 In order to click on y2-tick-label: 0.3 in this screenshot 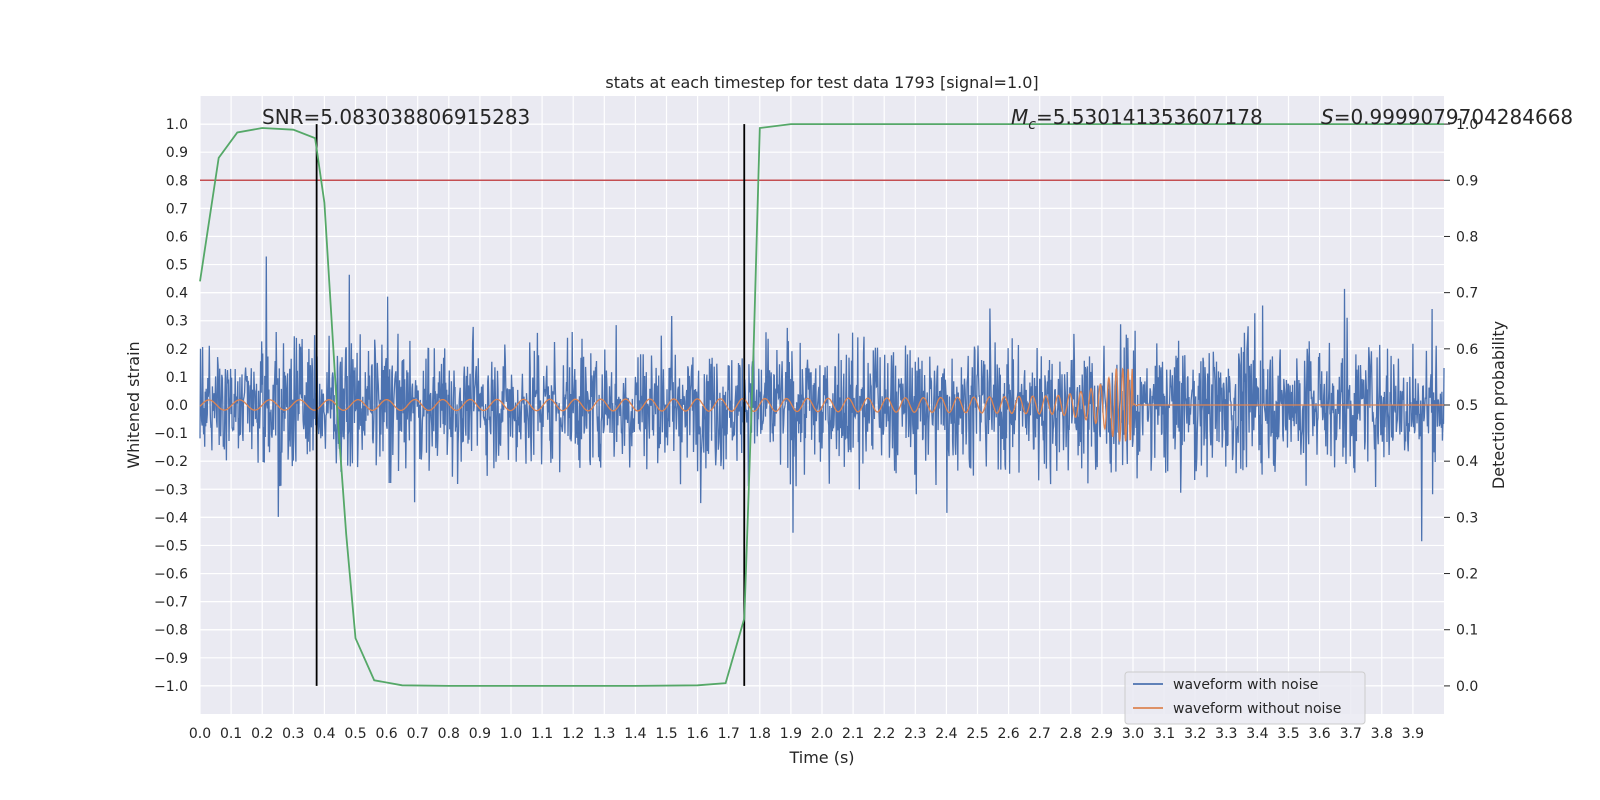, I will do `click(1467, 518)`.